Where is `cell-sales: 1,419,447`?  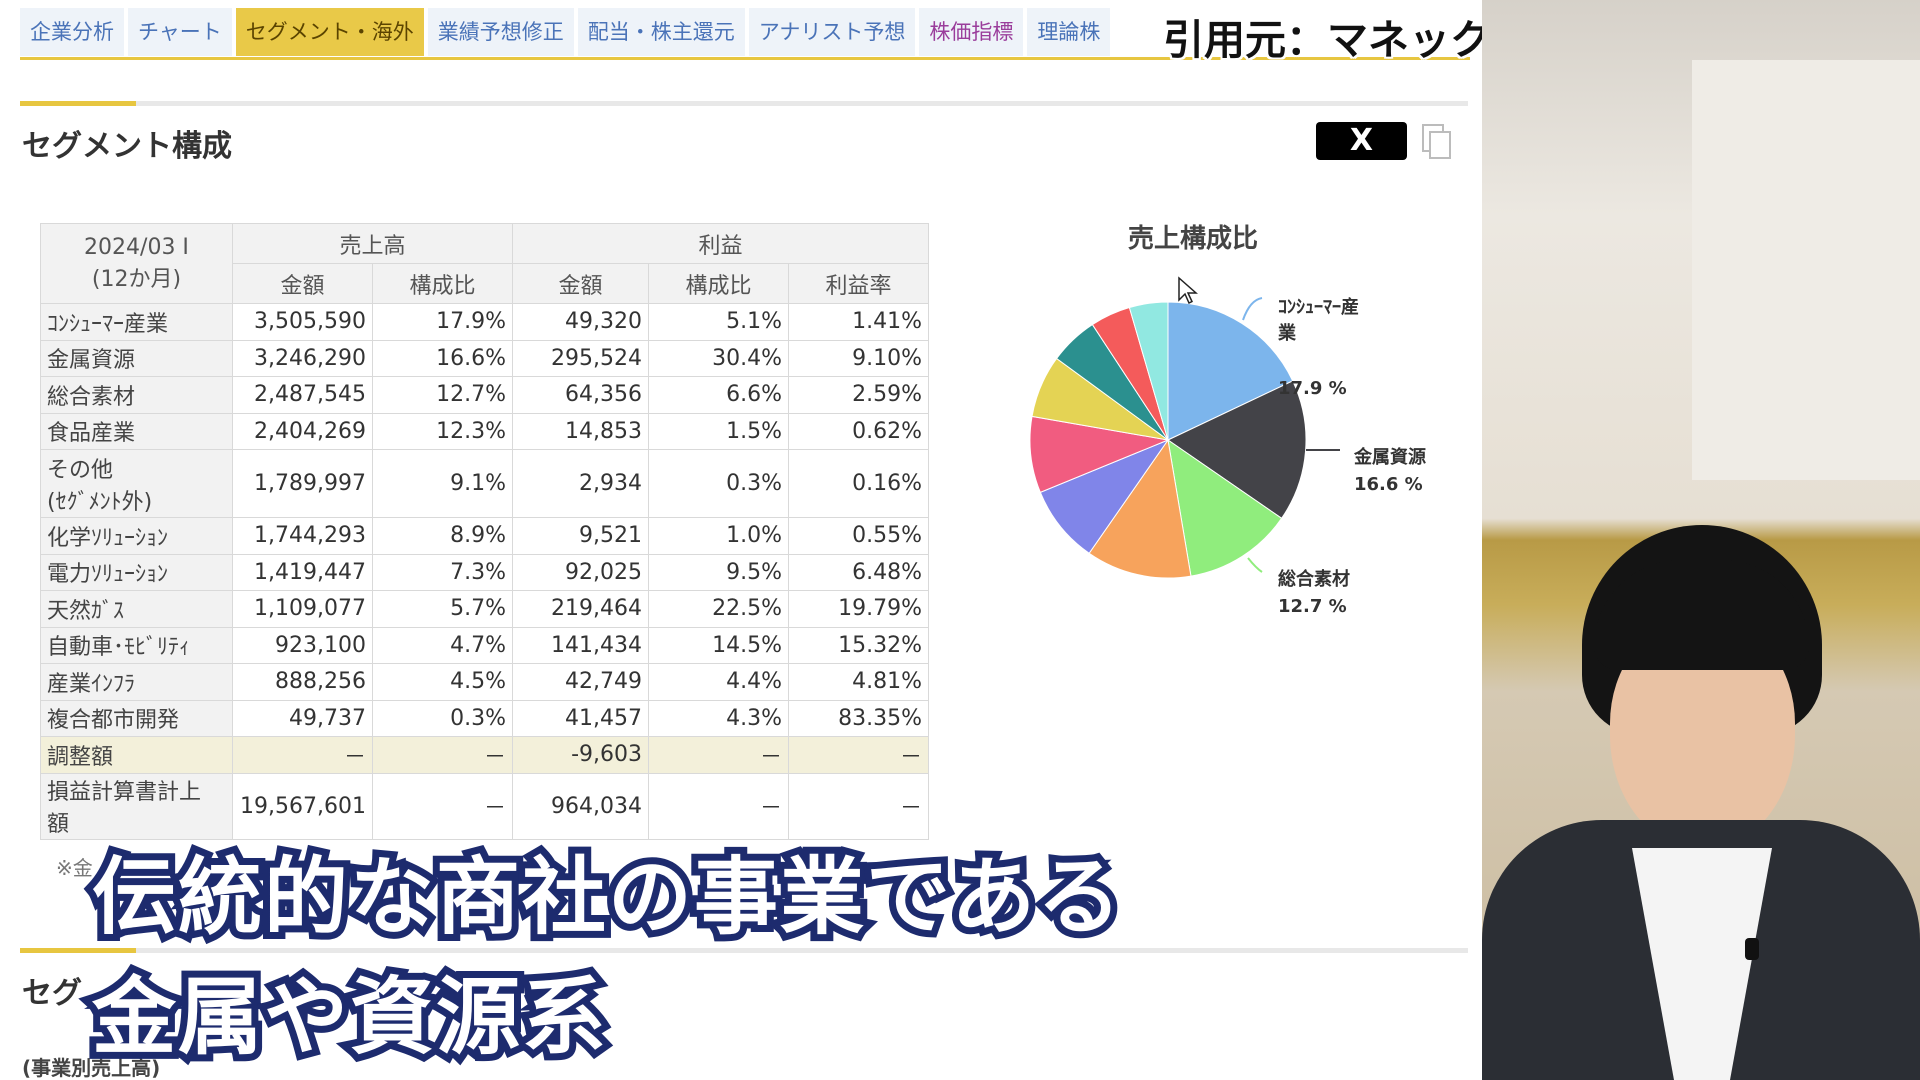
cell-sales: 1,419,447 is located at coordinates (302, 572).